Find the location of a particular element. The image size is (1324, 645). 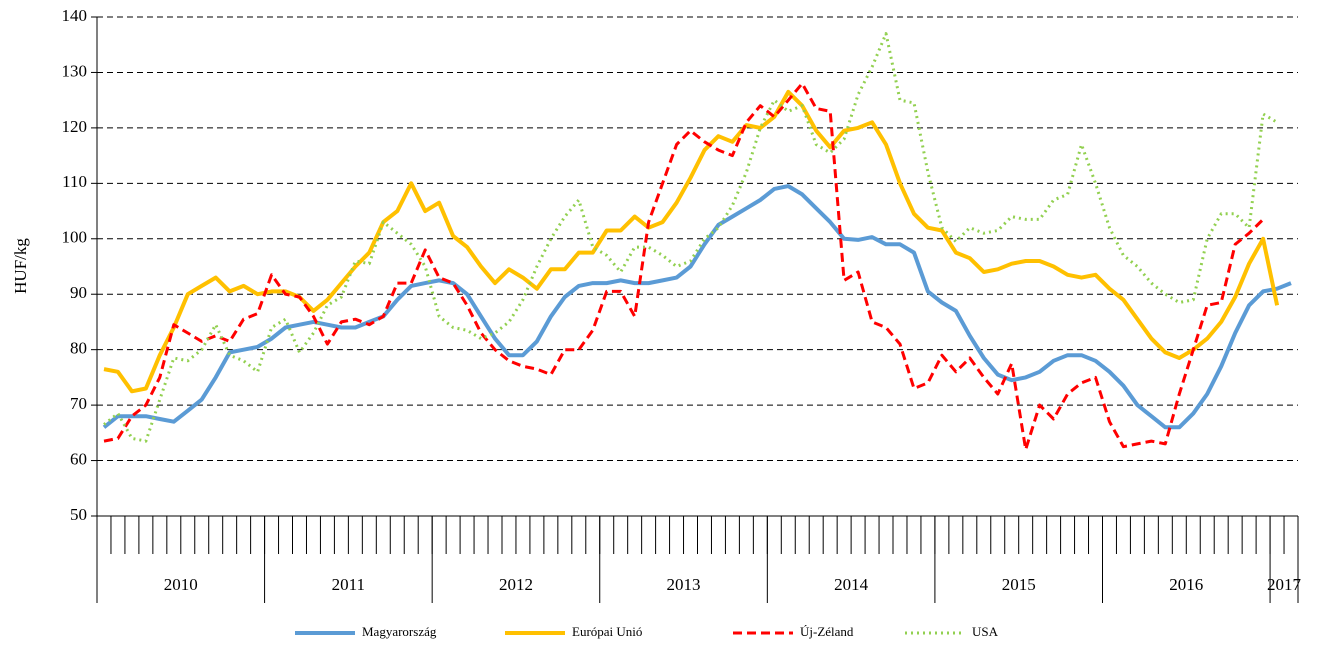

year-label: 2010 is located at coordinates (181, 584).